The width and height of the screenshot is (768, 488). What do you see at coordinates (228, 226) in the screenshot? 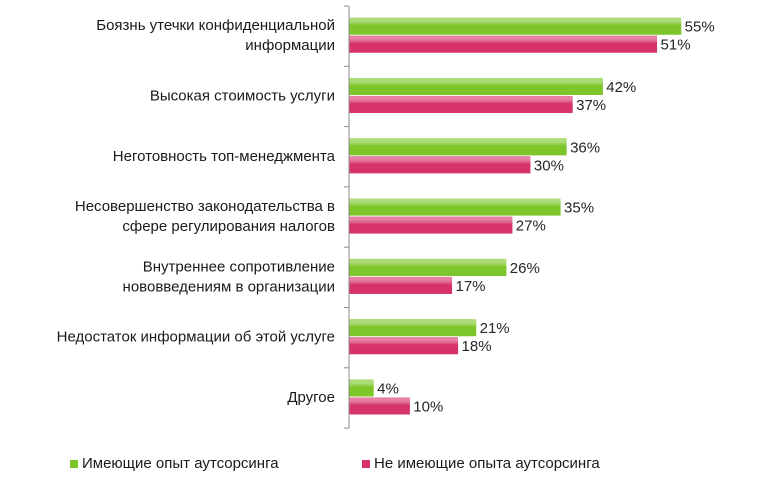
I see `category-label-line: сфере регулирования налогов` at bounding box center [228, 226].